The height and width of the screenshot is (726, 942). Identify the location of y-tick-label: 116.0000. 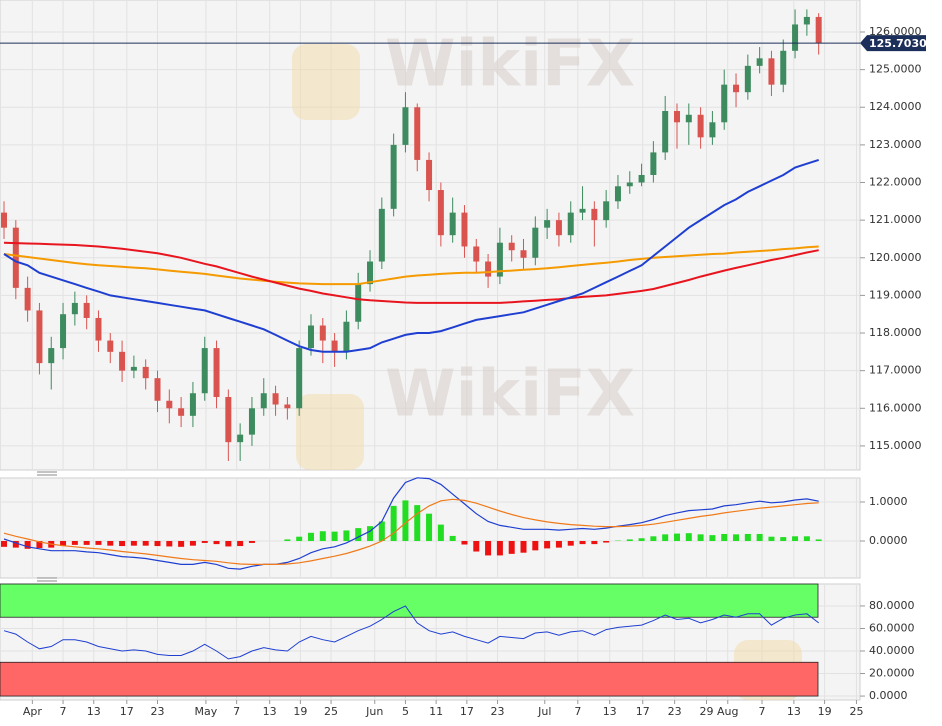
(895, 407).